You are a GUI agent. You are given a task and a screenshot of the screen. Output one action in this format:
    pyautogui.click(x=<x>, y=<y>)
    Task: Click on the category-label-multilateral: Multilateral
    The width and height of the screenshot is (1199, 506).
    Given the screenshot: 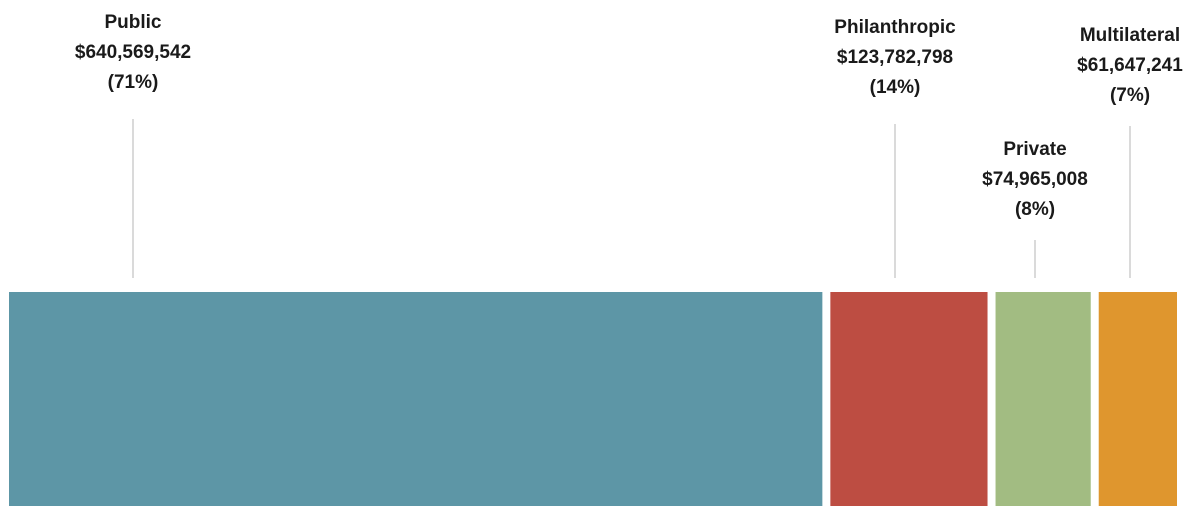 What is the action you would take?
    pyautogui.click(x=1130, y=35)
    